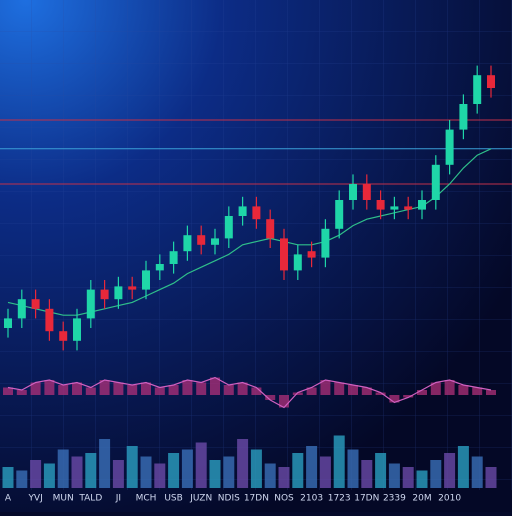 The width and height of the screenshot is (512, 516). I want to click on x-tick-label: NOS, so click(284, 499).